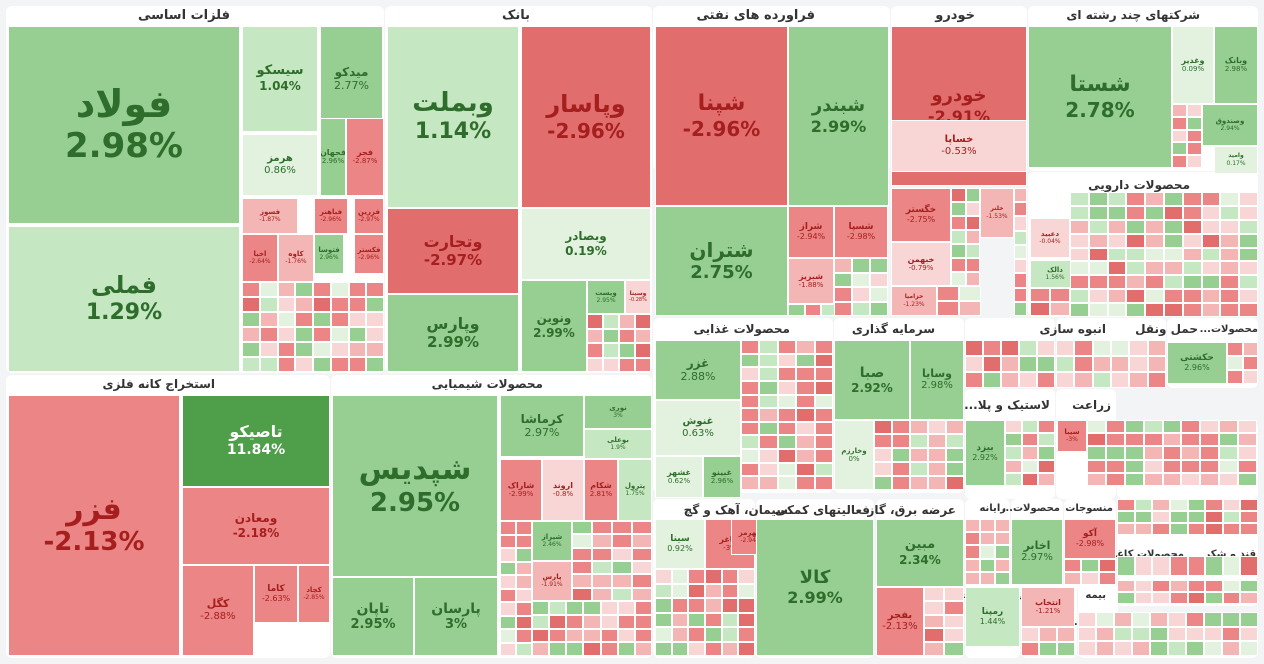 This screenshot has width=1264, height=664. Describe the element at coordinates (453, 117) in the screenshot. I see `stock-tile: وبملت 1.14%` at that location.